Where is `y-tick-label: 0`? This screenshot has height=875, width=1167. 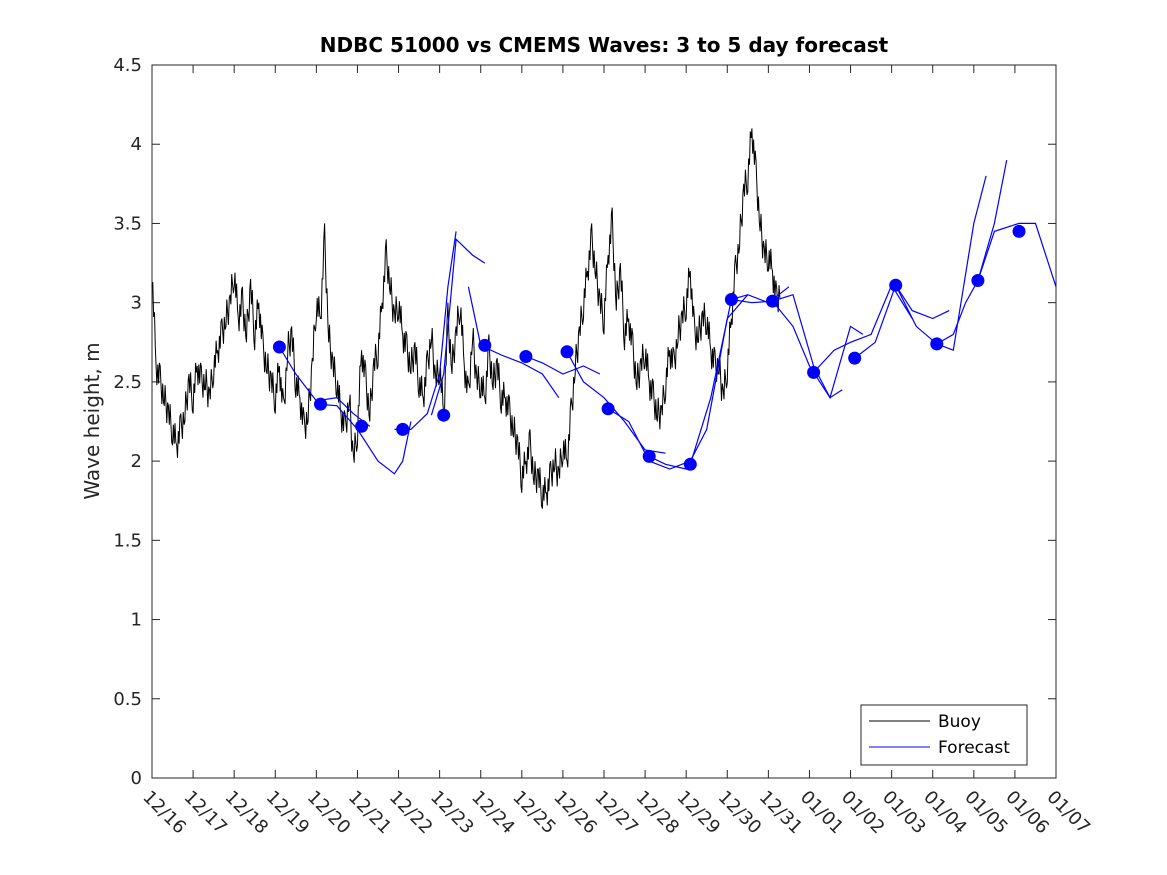
y-tick-label: 0 is located at coordinates (136, 778).